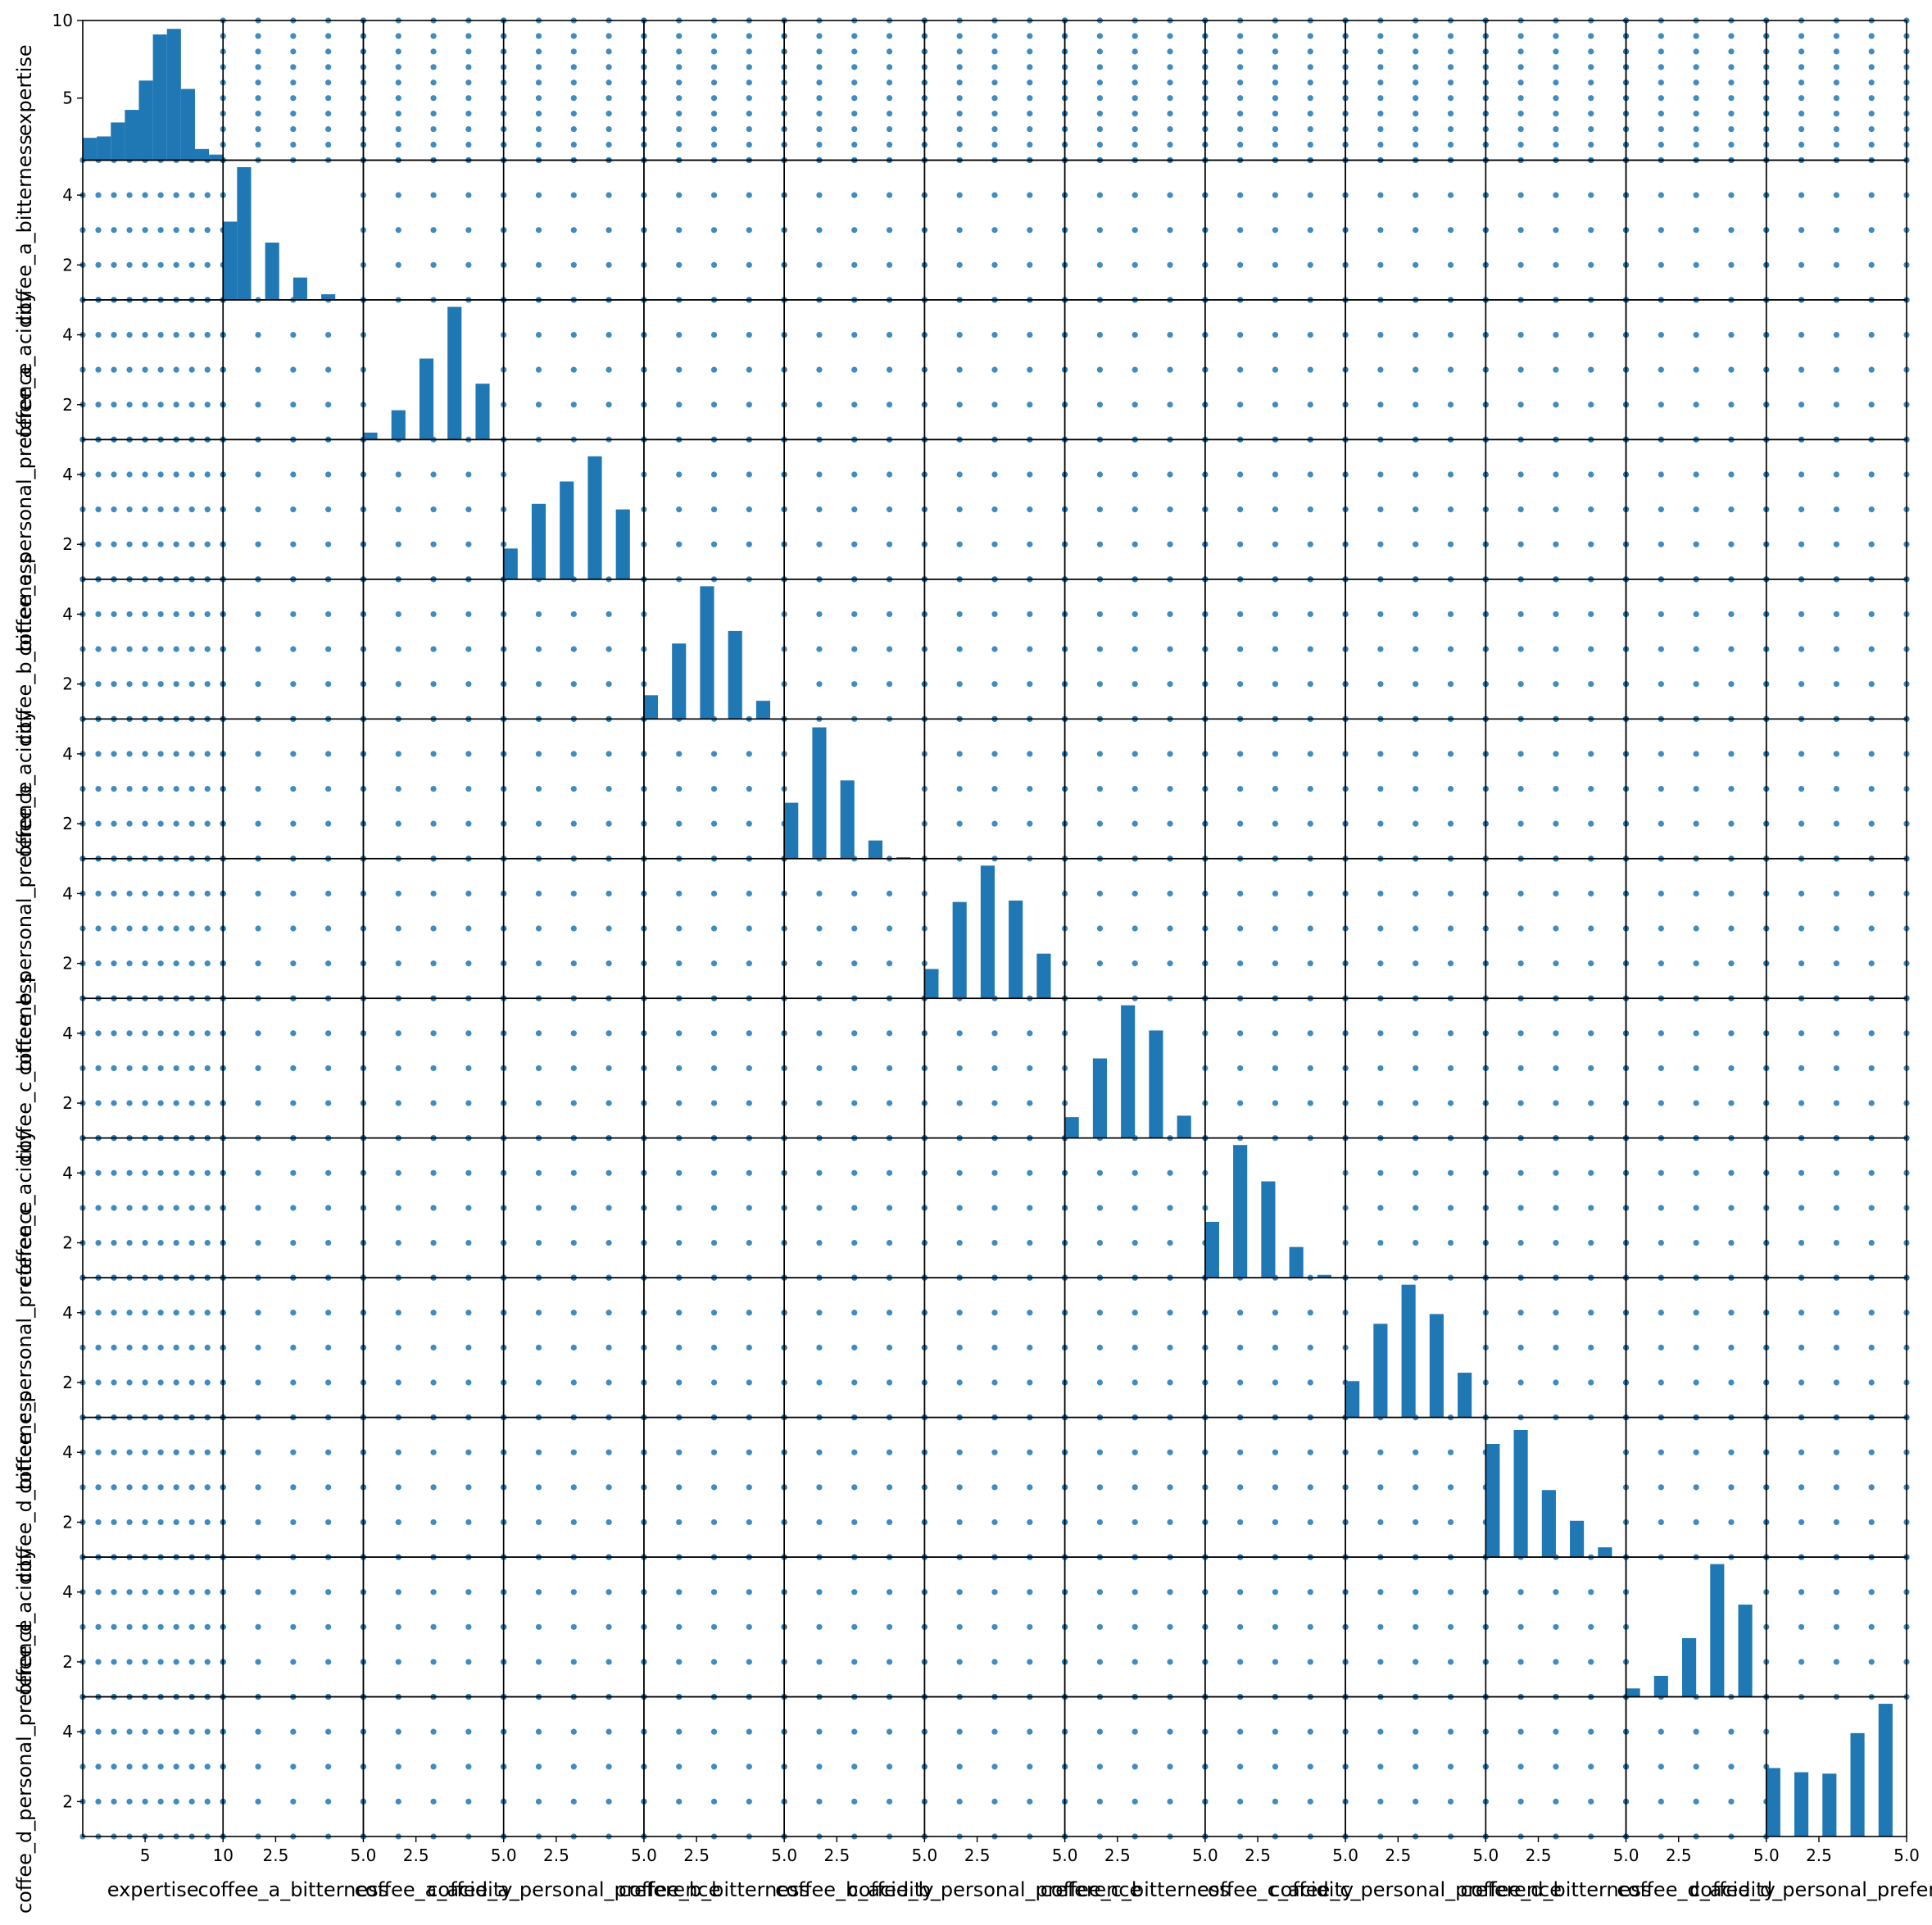  Describe the element at coordinates (153, 370) in the screenshot. I see `panel-frame` at that location.